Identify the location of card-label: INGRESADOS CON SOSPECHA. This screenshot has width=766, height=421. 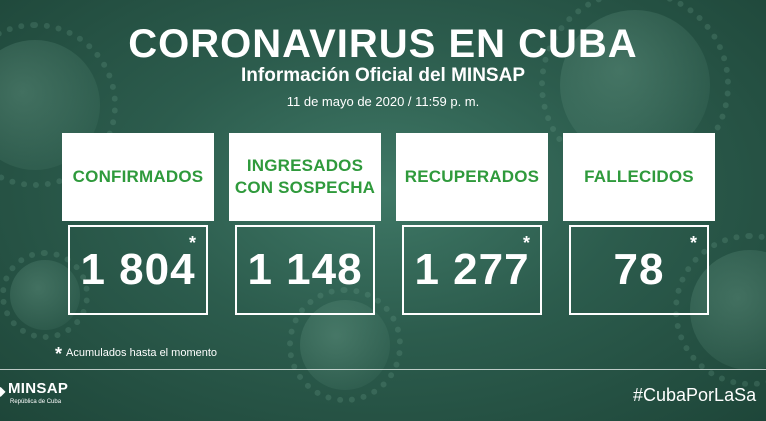
(305, 176).